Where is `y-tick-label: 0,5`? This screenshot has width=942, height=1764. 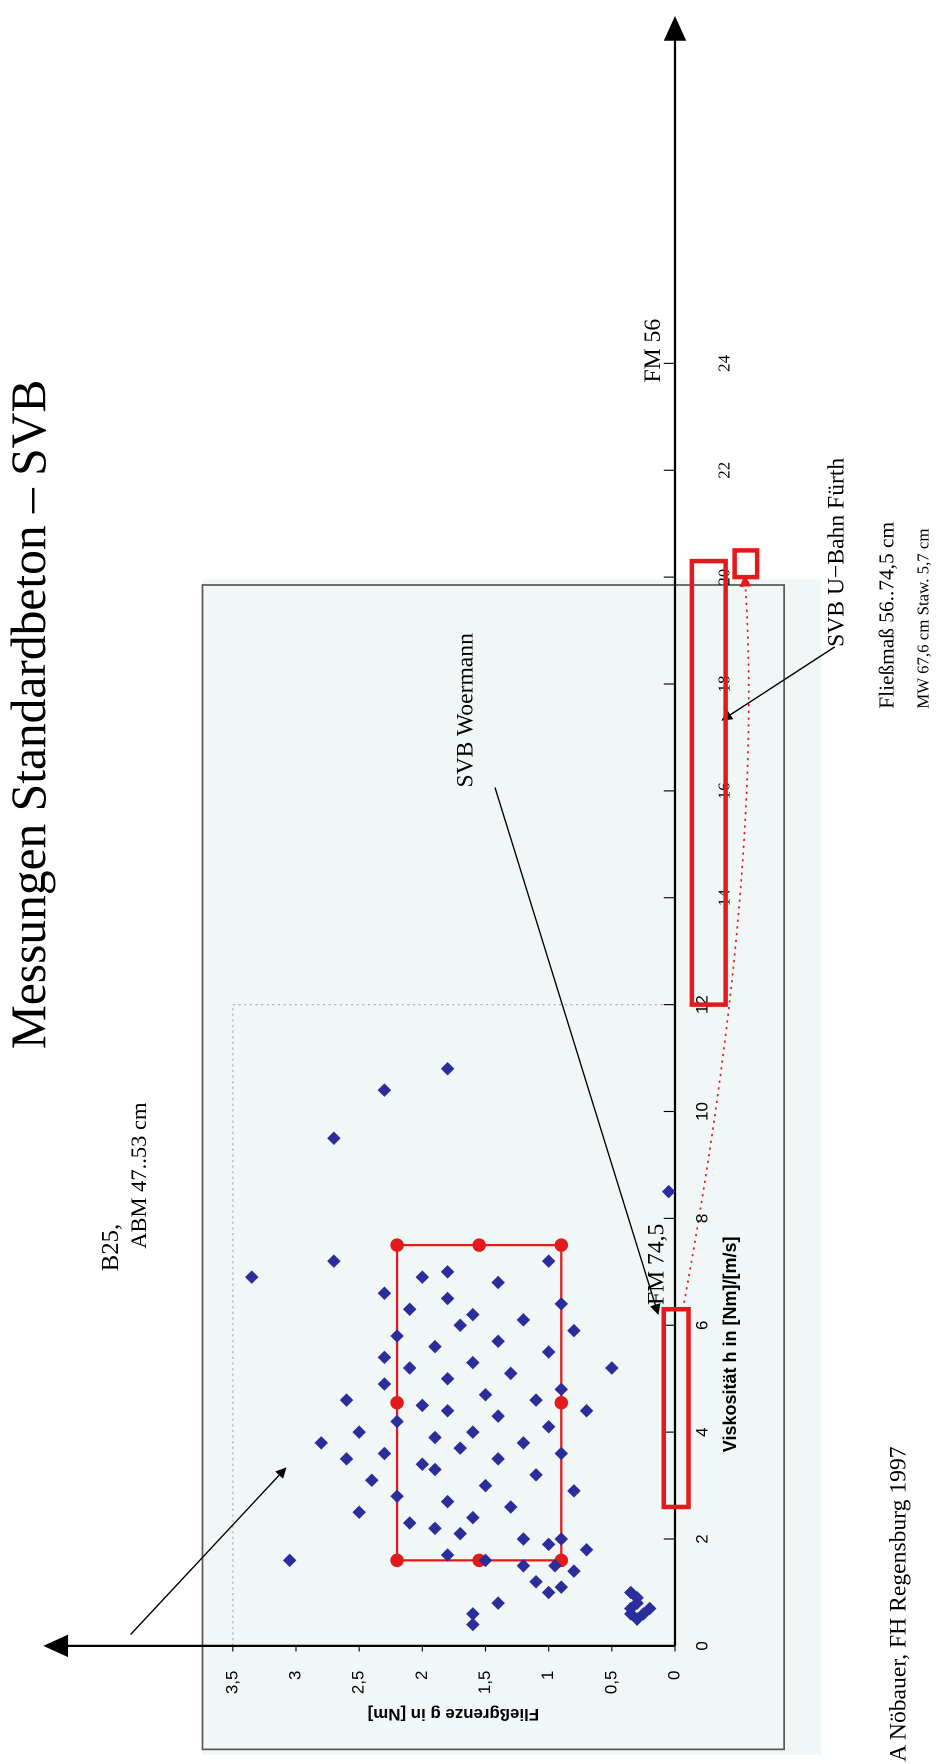
y-tick-label: 0,5 is located at coordinates (610, 1682).